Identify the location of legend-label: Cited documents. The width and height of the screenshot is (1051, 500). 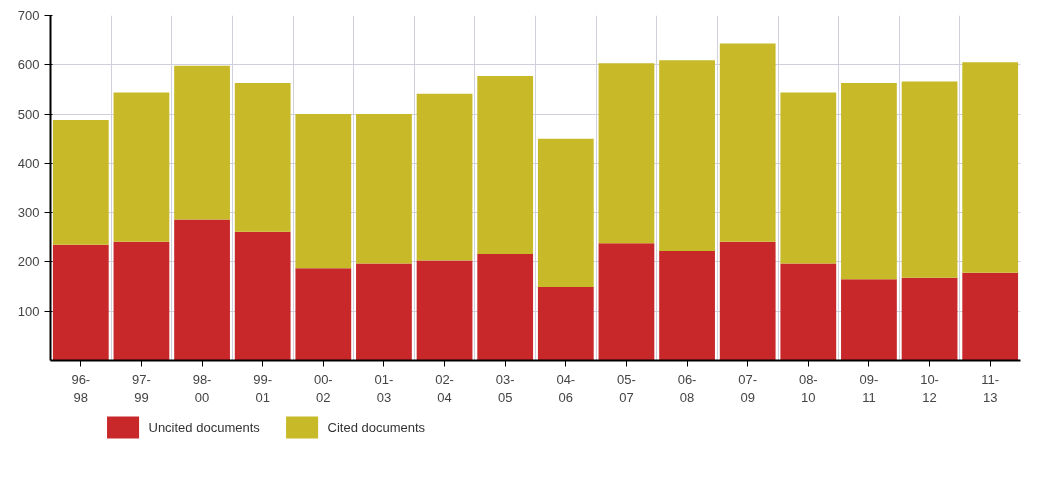
(376, 427).